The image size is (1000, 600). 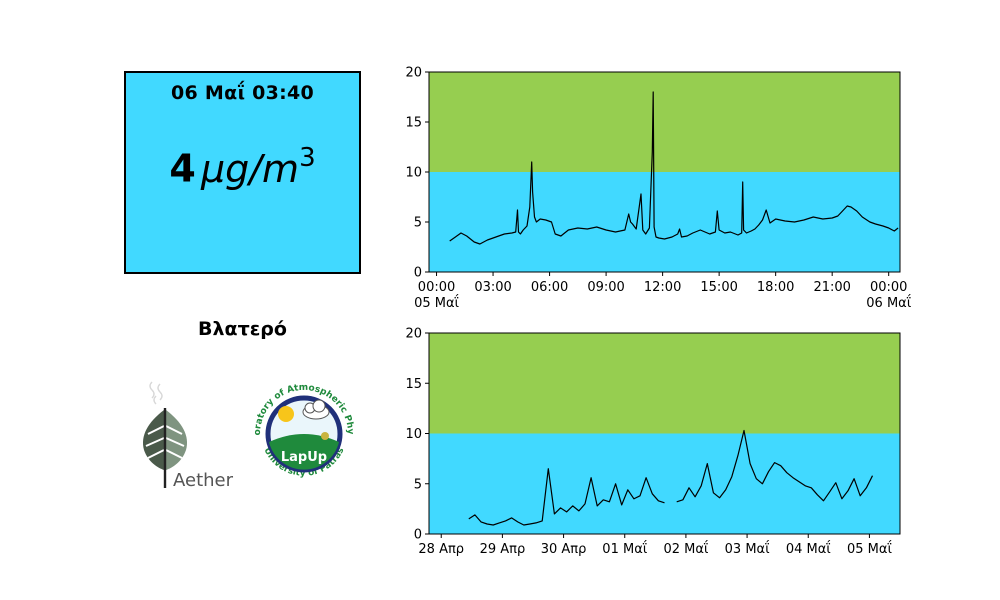 I want to click on sun-icon, so click(x=286, y=414).